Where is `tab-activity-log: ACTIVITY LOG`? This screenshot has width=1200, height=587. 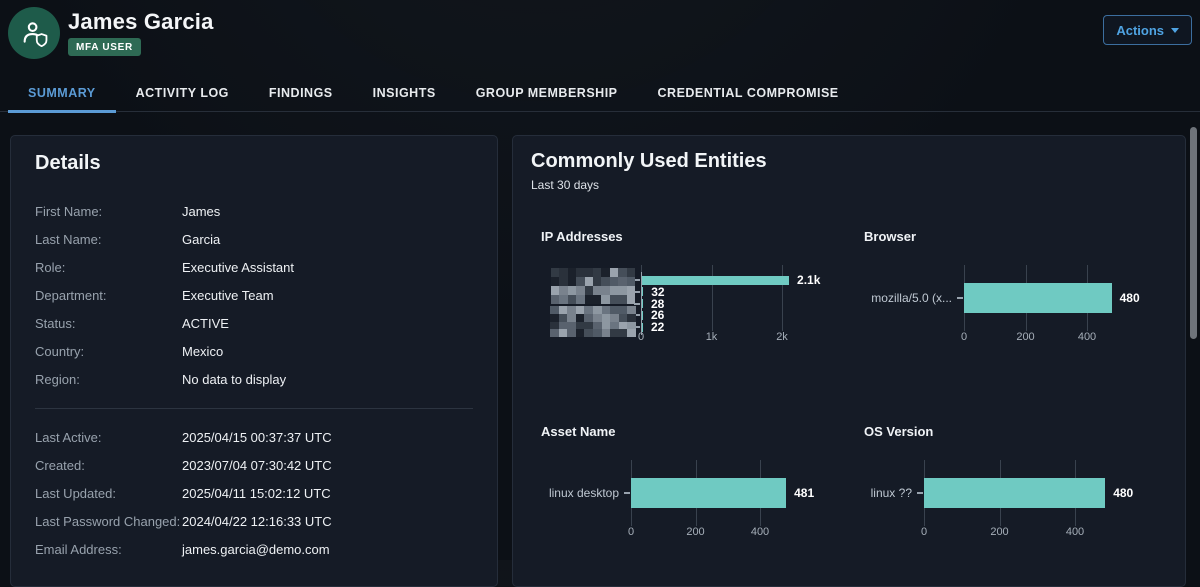
tab-activity-log: ACTIVITY LOG is located at coordinates (182, 92).